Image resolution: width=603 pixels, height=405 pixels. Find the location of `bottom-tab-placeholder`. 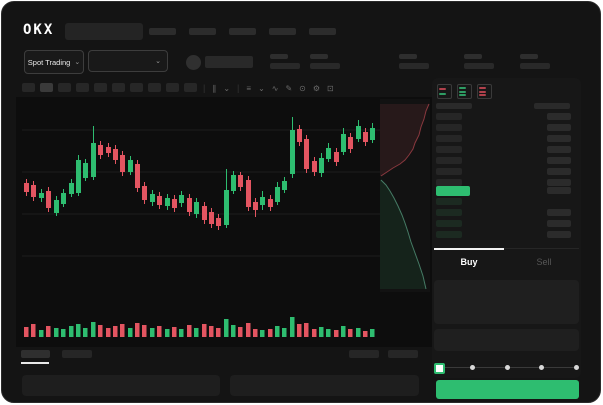

bottom-tab-placeholder is located at coordinates (77, 354).